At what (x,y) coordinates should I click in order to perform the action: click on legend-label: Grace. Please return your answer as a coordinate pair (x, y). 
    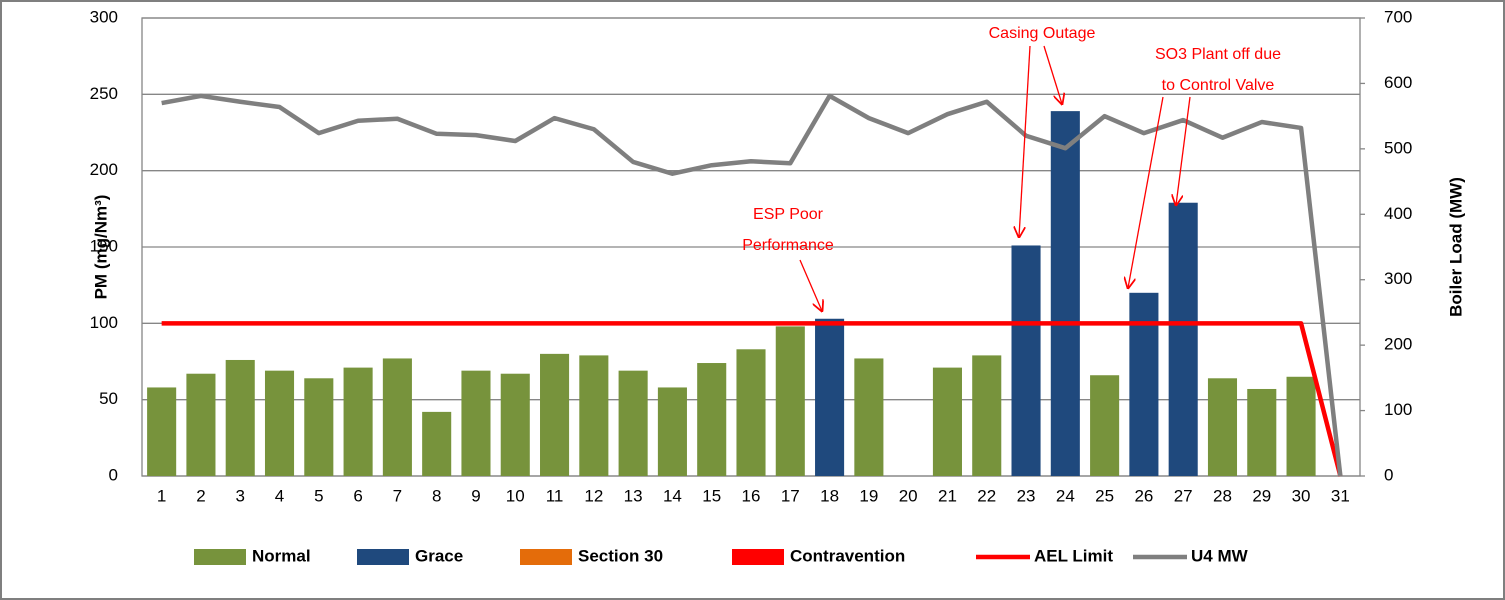
    Looking at the image, I should click on (439, 555).